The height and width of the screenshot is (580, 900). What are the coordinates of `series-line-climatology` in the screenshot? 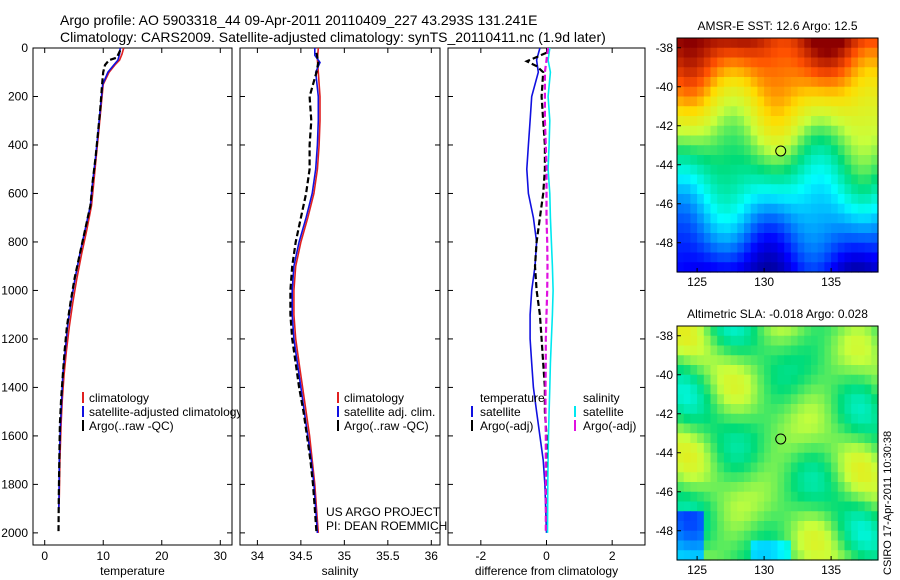 It's located at (307, 290).